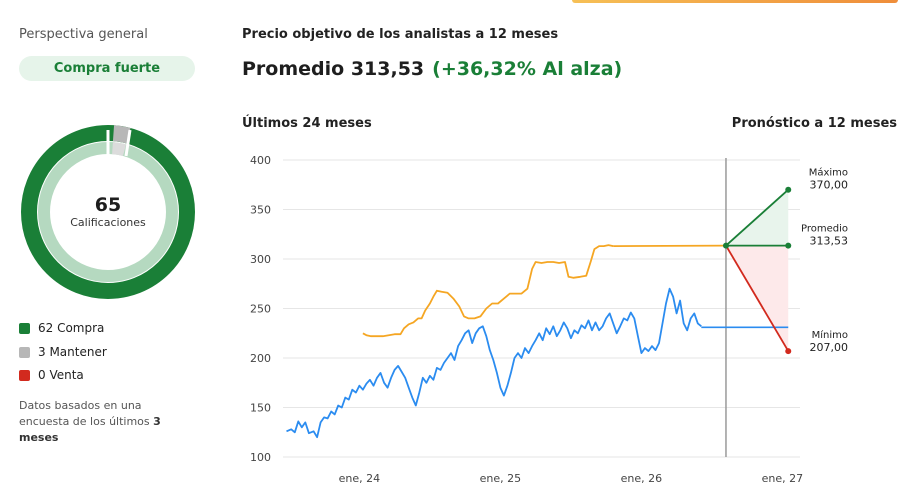 This screenshot has width=900, height=486. Describe the element at coordinates (260, 259) in the screenshot. I see `y-tick-label: 300` at that location.